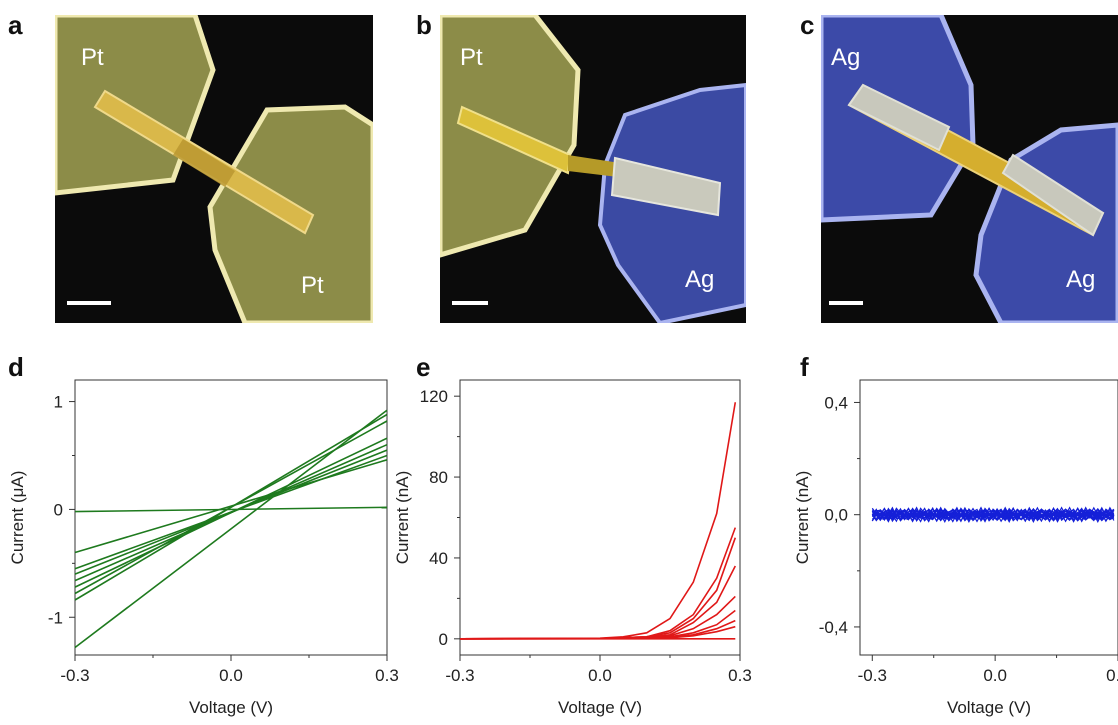  I want to click on chart-d-ytick-label: -1, so click(55, 617).